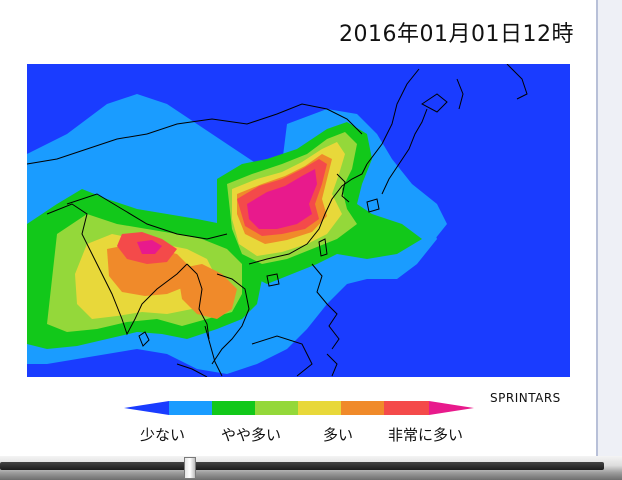 The height and width of the screenshot is (480, 622). I want to click on border-himalaya, so click(147, 216).